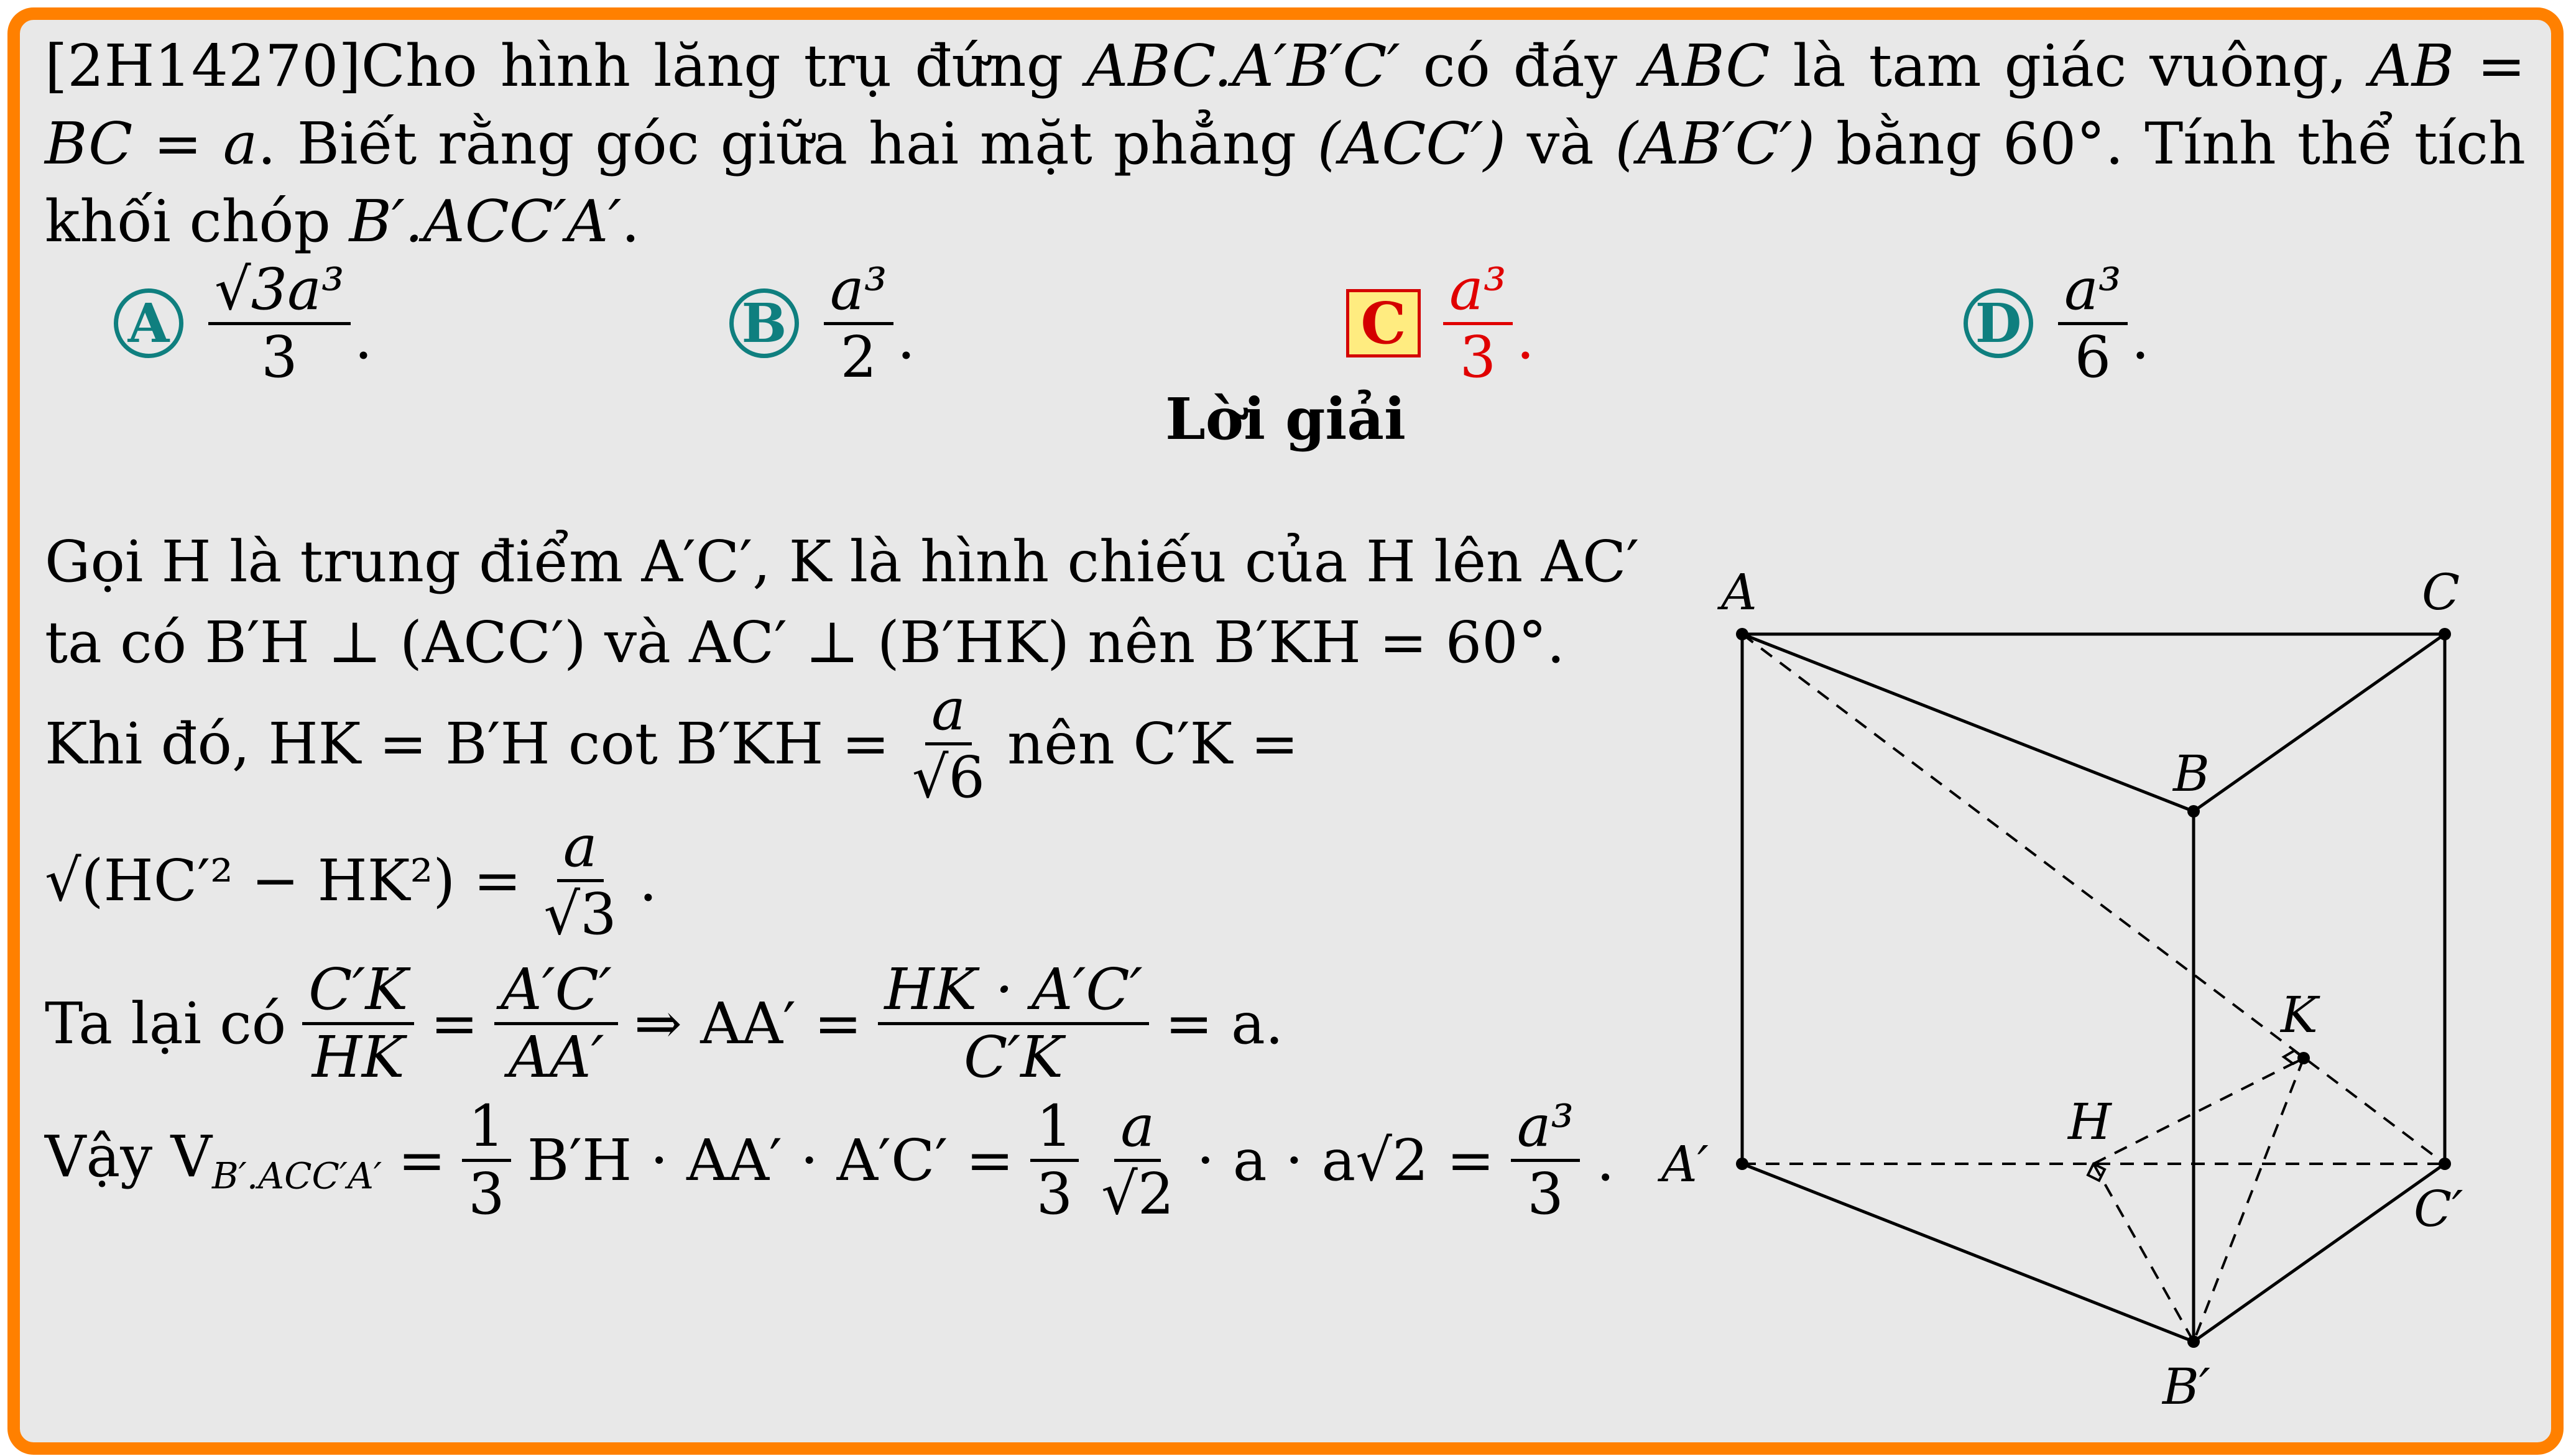  What do you see at coordinates (351, 880) in the screenshot?
I see `solution-line-4: √(HC′² − HK²) = a √3 .` at bounding box center [351, 880].